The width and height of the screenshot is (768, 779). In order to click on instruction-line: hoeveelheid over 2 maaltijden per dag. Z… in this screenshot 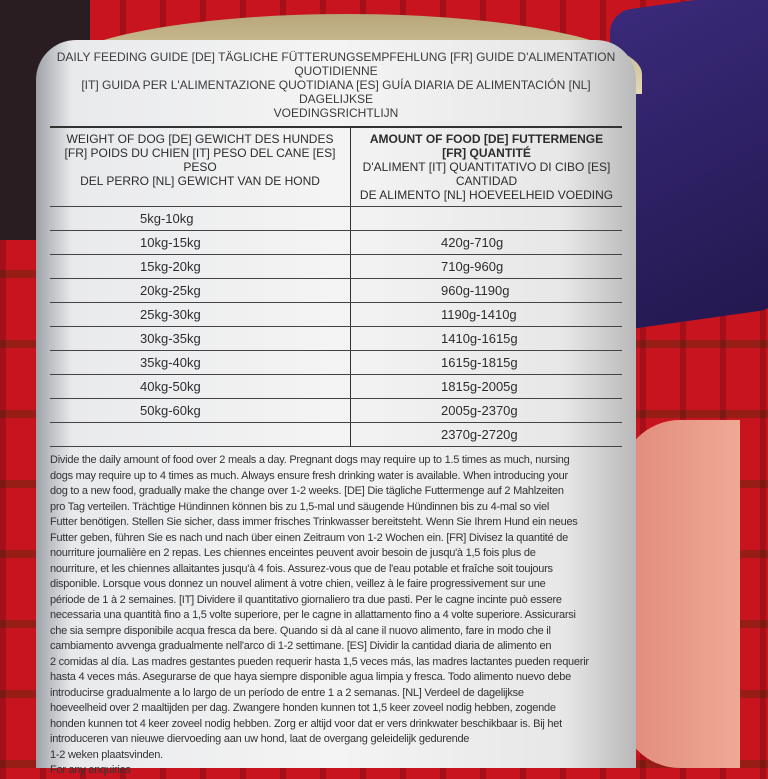, I will do `click(303, 708)`.